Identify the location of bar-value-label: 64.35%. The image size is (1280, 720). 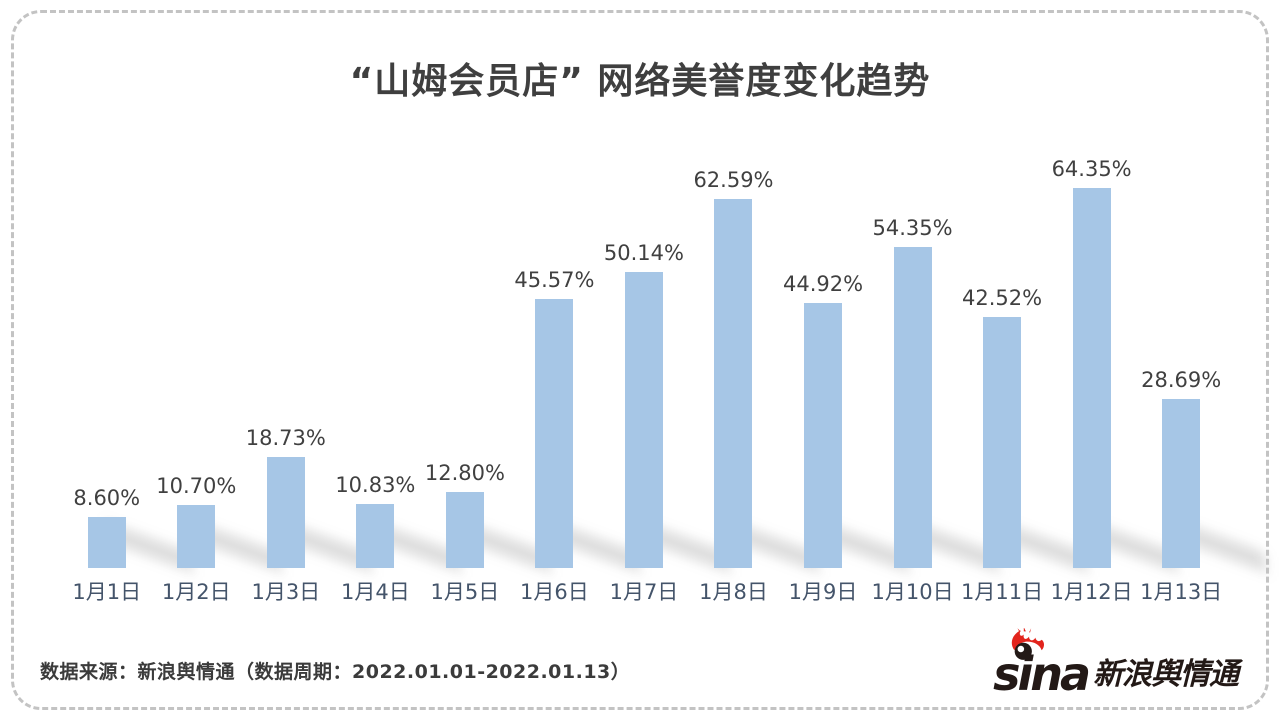
(1091, 169).